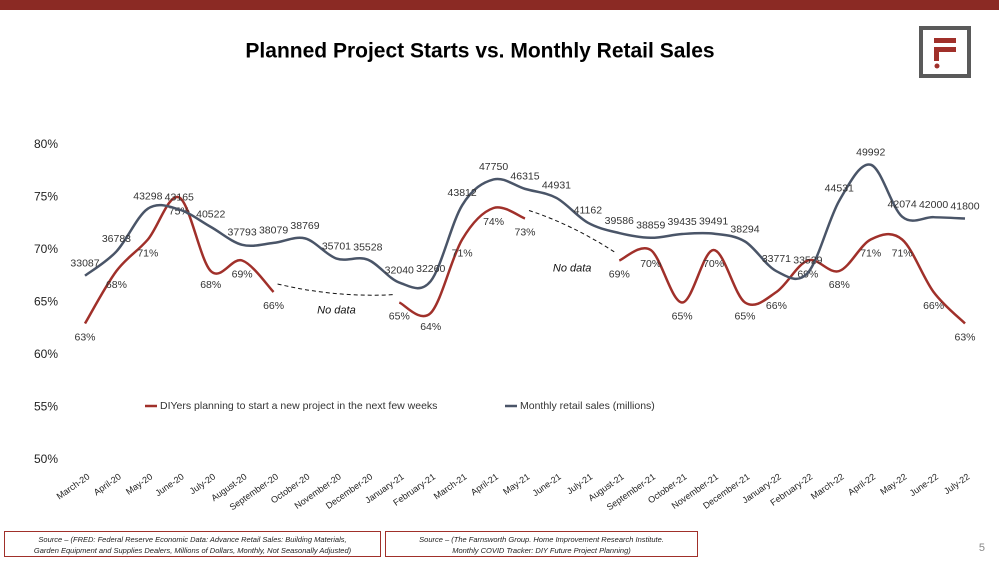 Image resolution: width=999 pixels, height=564 pixels. I want to click on data-label: 35701, so click(336, 246).